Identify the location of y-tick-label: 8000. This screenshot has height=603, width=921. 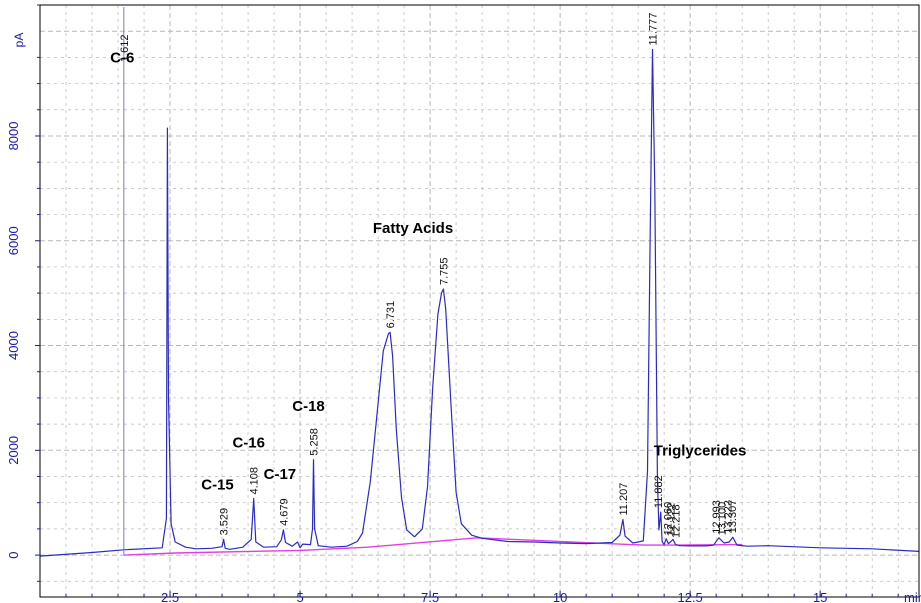
(13, 136).